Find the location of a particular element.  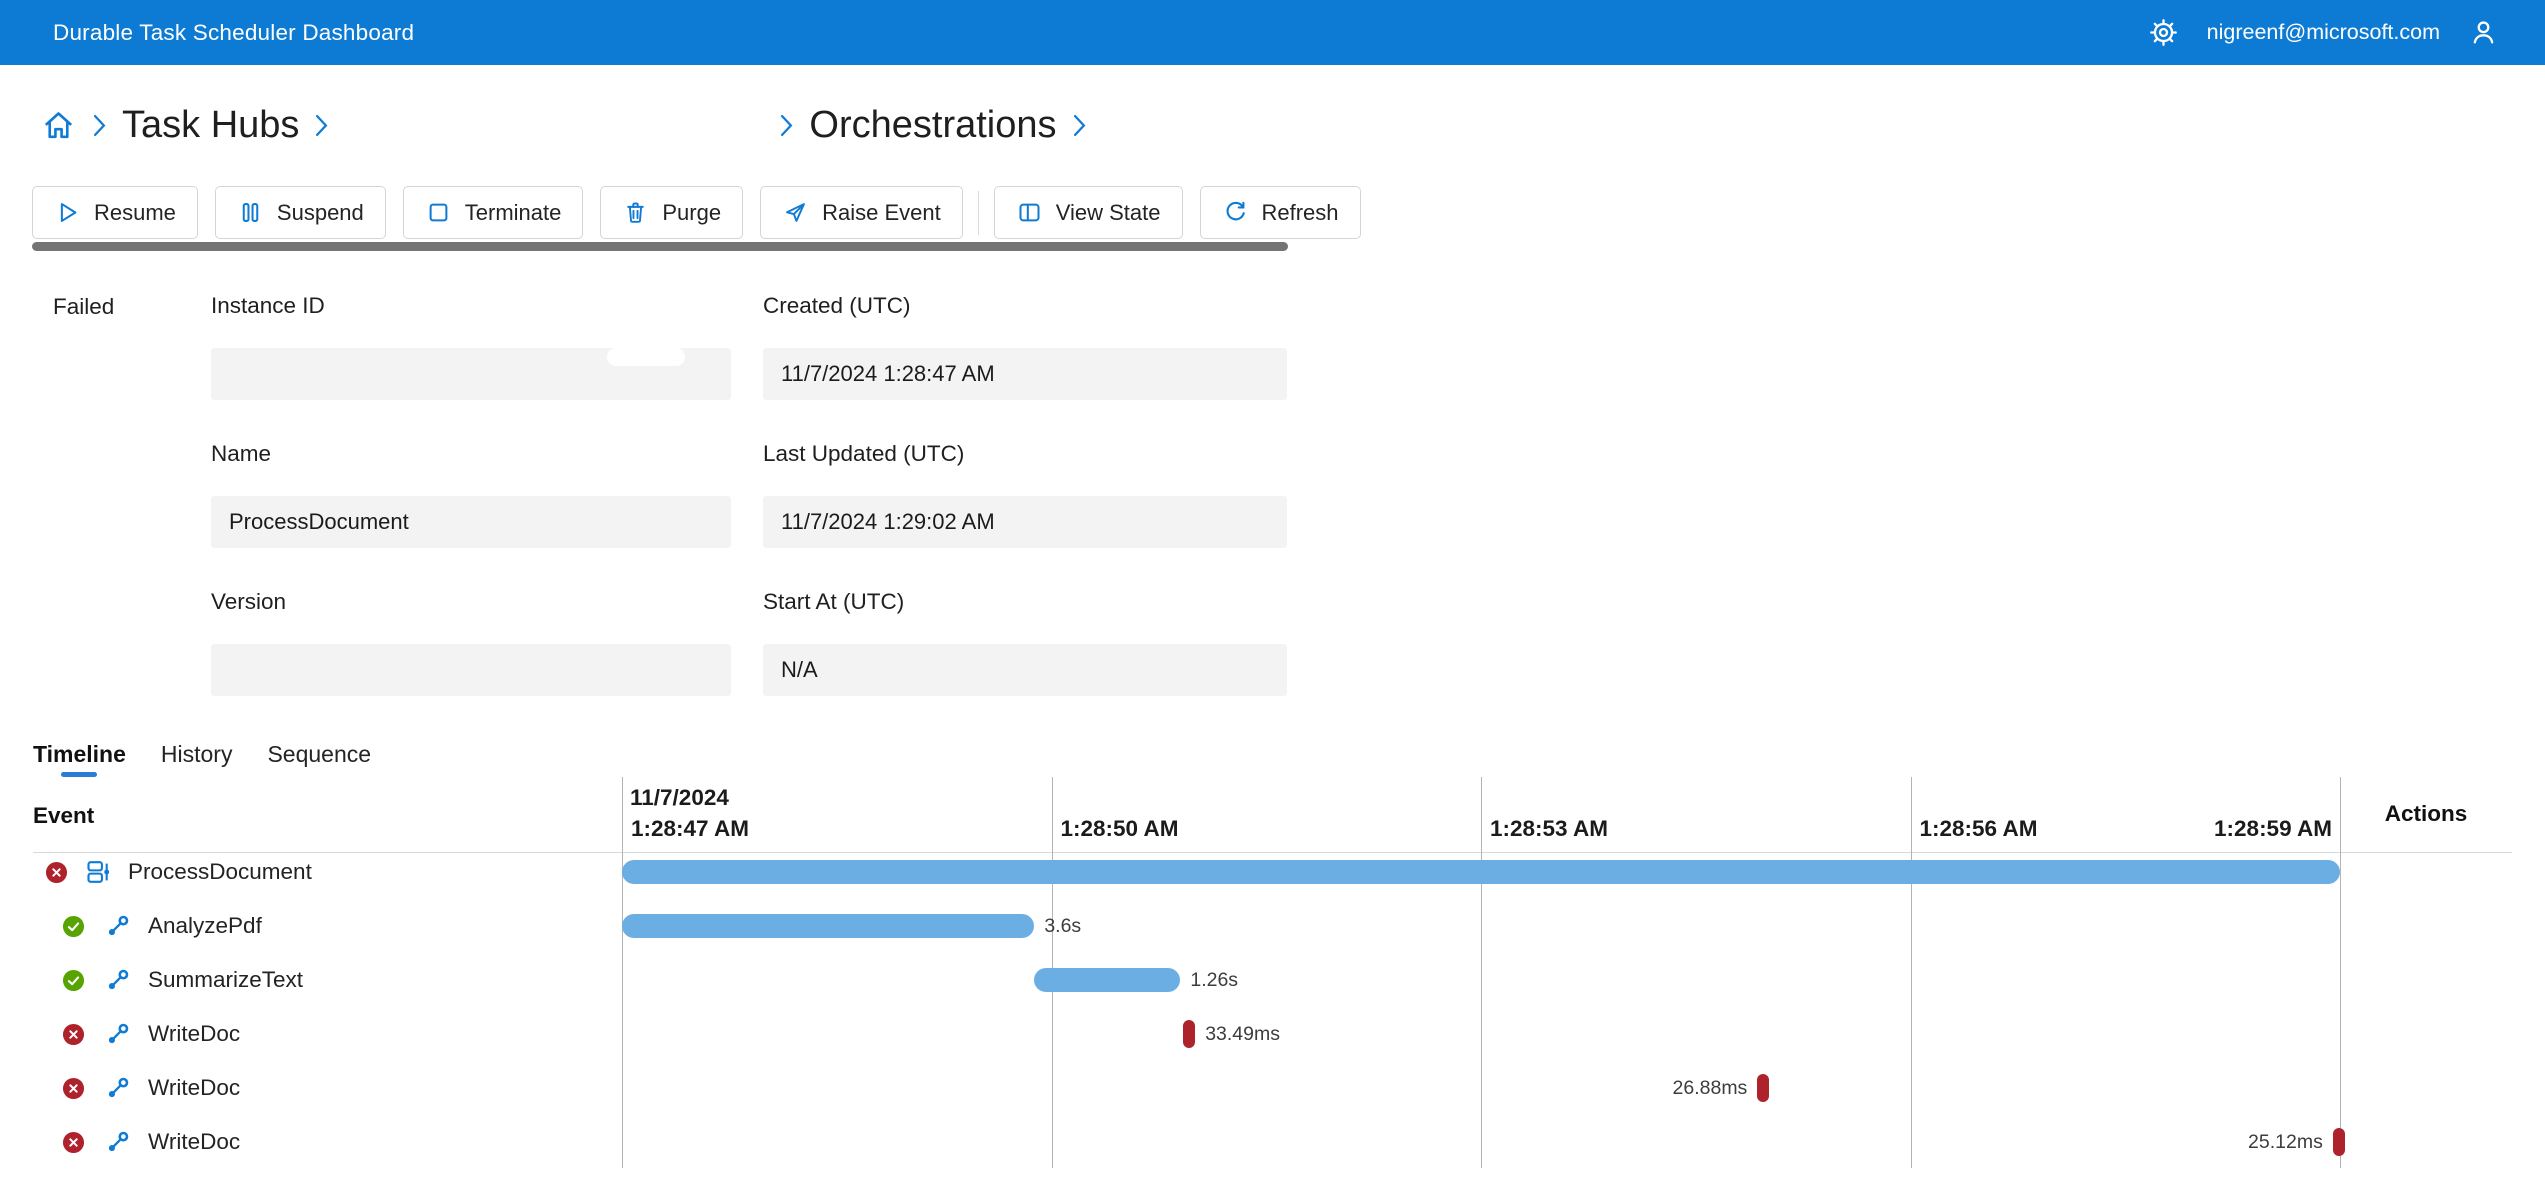

field-label: Name is located at coordinates (241, 453).